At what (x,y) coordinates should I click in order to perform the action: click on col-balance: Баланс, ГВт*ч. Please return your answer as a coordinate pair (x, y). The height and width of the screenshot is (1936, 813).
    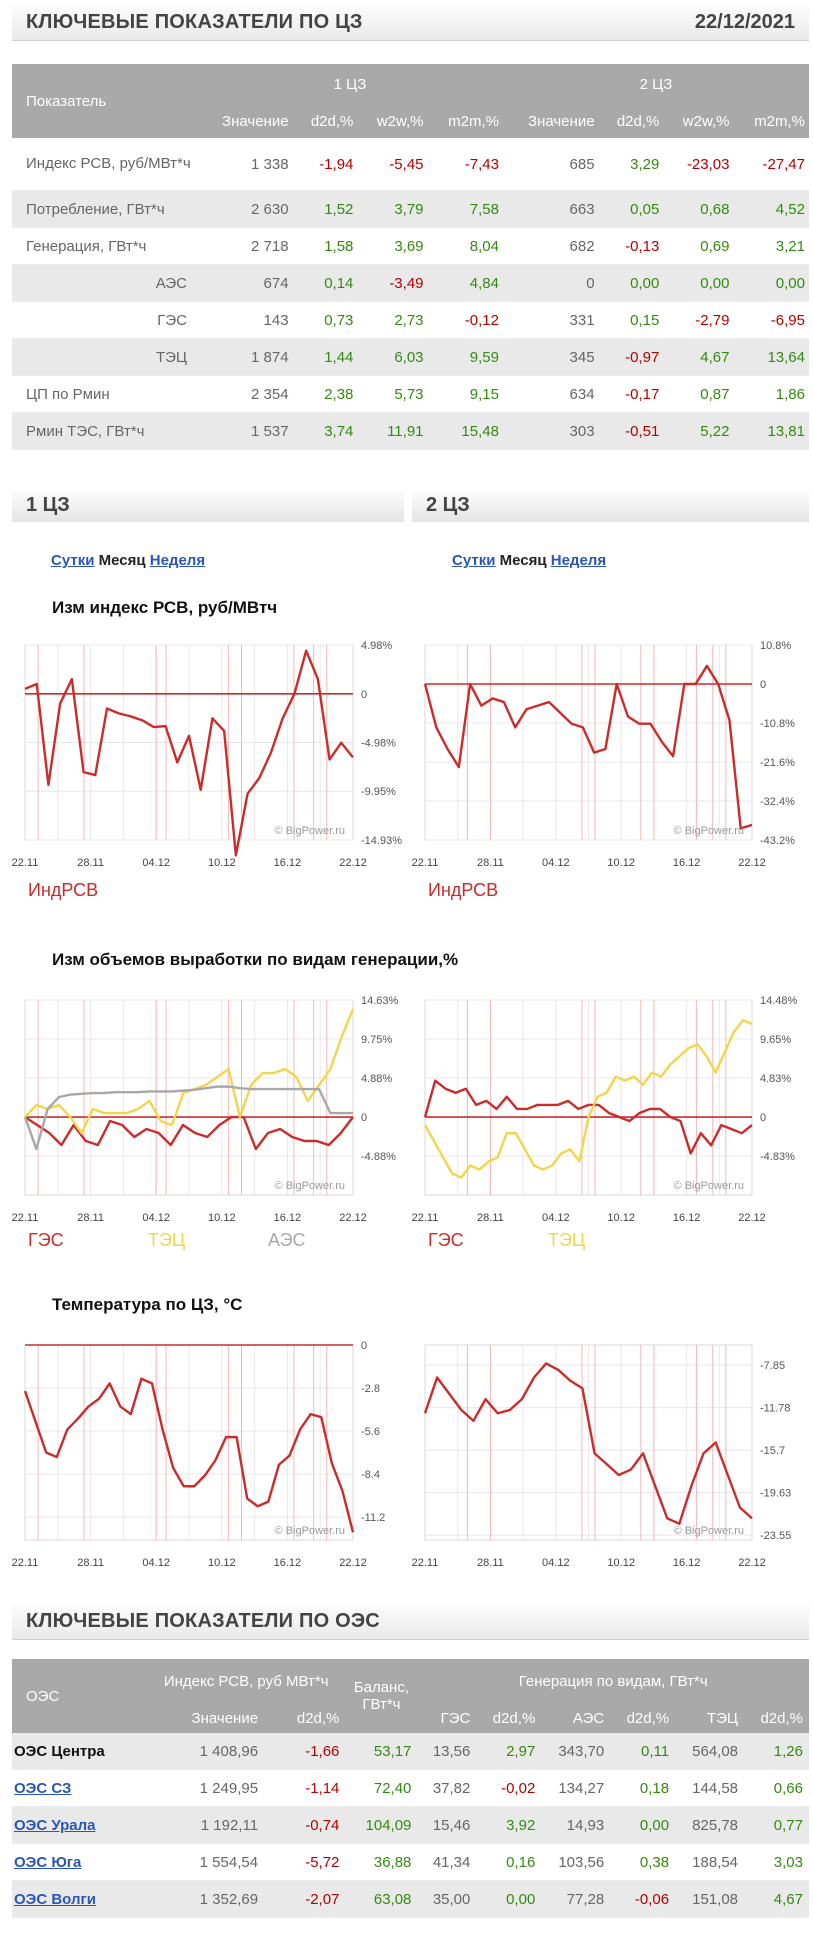
    Looking at the image, I should click on (381, 1696).